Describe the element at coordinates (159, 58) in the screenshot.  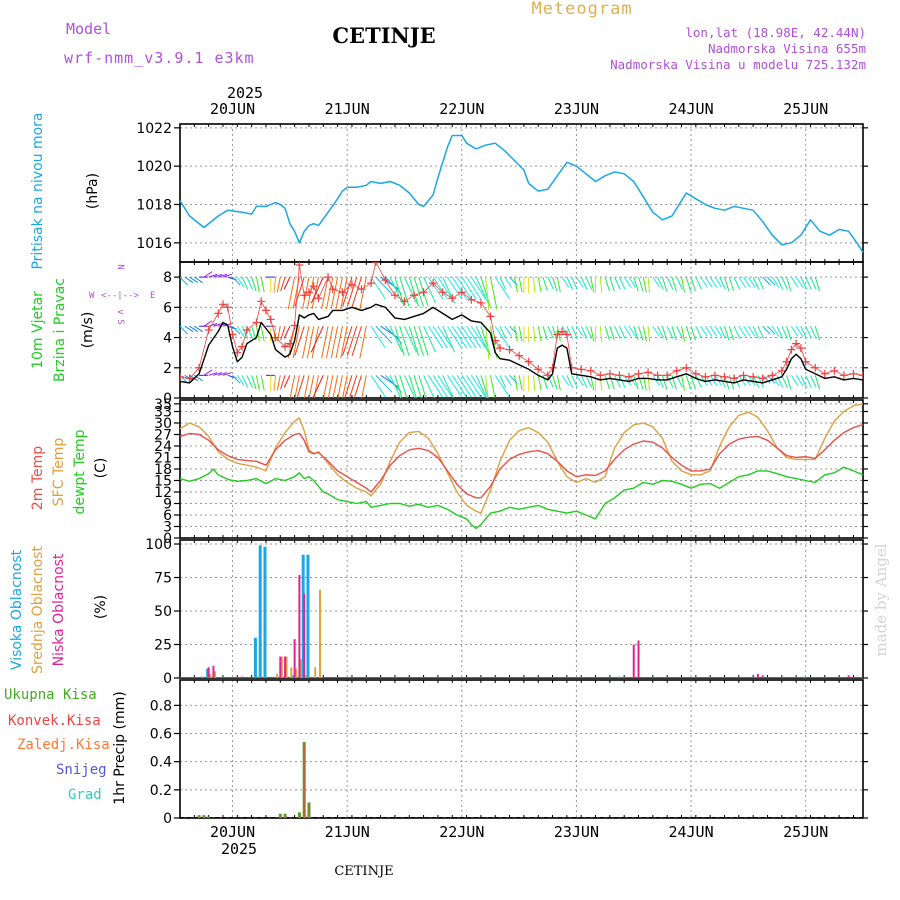
I see `model-name: wrf-nmm_v3.9.1 e3km` at that location.